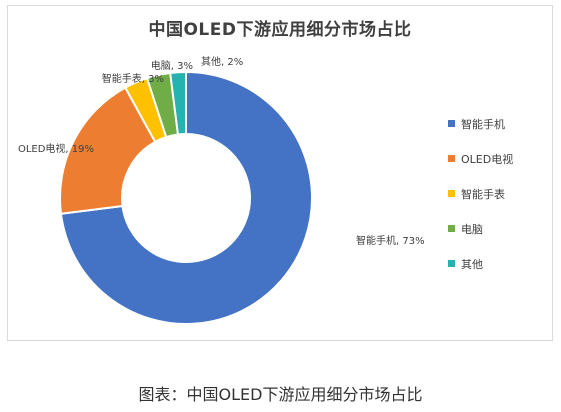 The image size is (561, 412). Describe the element at coordinates (483, 124) in the screenshot. I see `legend-label-1: 智能手机` at that location.